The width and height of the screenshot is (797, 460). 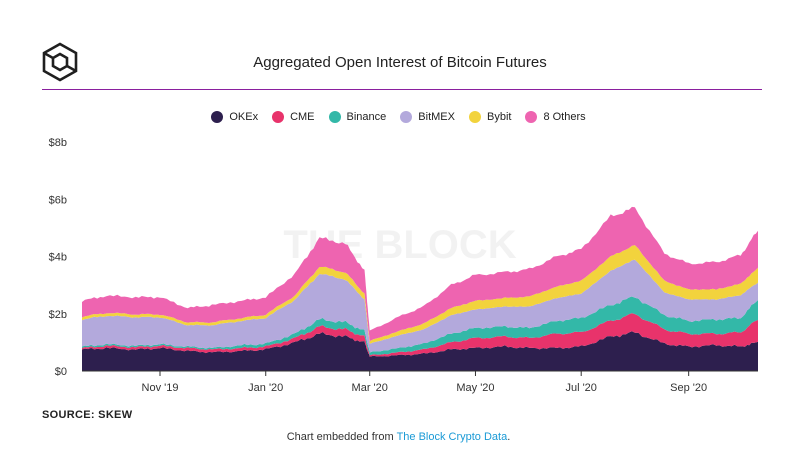 I want to click on the-block-logo-icon, so click(x=60, y=62).